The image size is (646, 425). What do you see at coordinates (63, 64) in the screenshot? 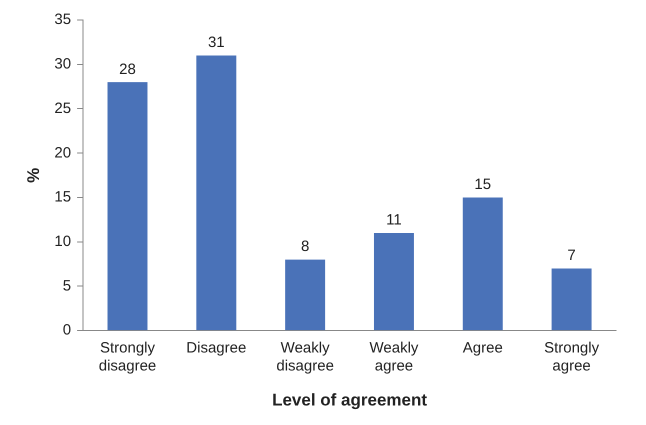
I see `y-tick-label: 30` at bounding box center [63, 64].